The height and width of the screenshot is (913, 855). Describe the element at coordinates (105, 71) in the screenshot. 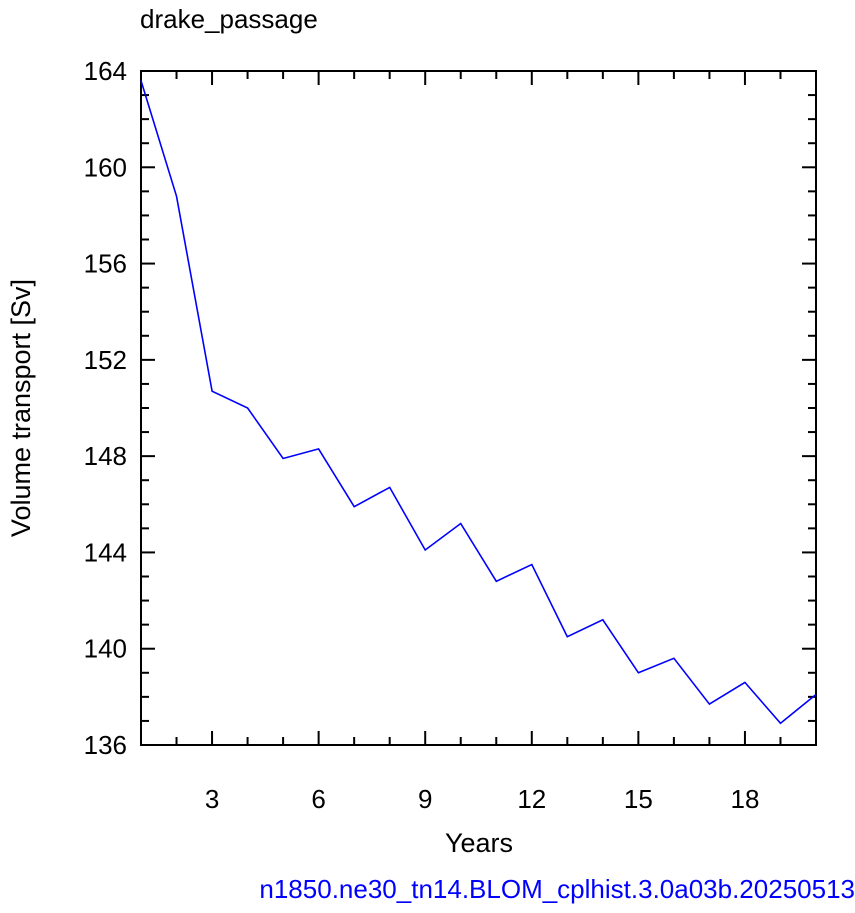

I see `y-tick-label: 164` at that location.